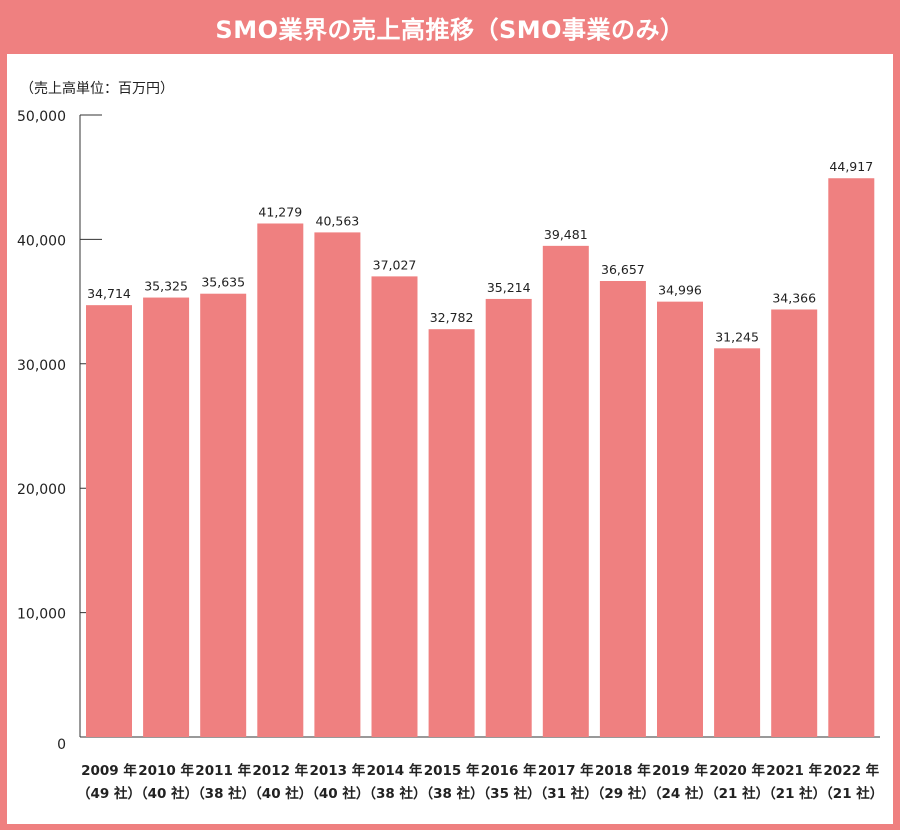 Image resolution: width=900 pixels, height=830 pixels. Describe the element at coordinates (566, 770) in the screenshot. I see `x-tick-label-year: 2017 年` at that location.